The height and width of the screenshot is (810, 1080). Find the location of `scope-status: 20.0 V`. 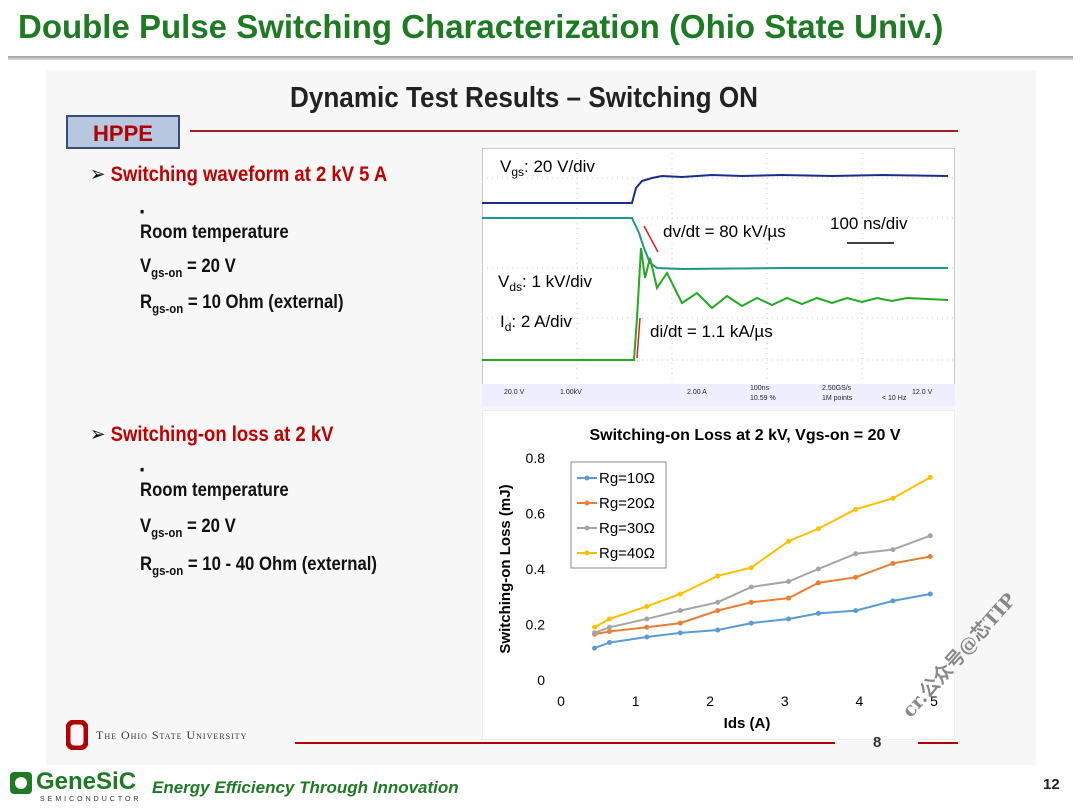

scope-status: 20.0 V is located at coordinates (514, 392).